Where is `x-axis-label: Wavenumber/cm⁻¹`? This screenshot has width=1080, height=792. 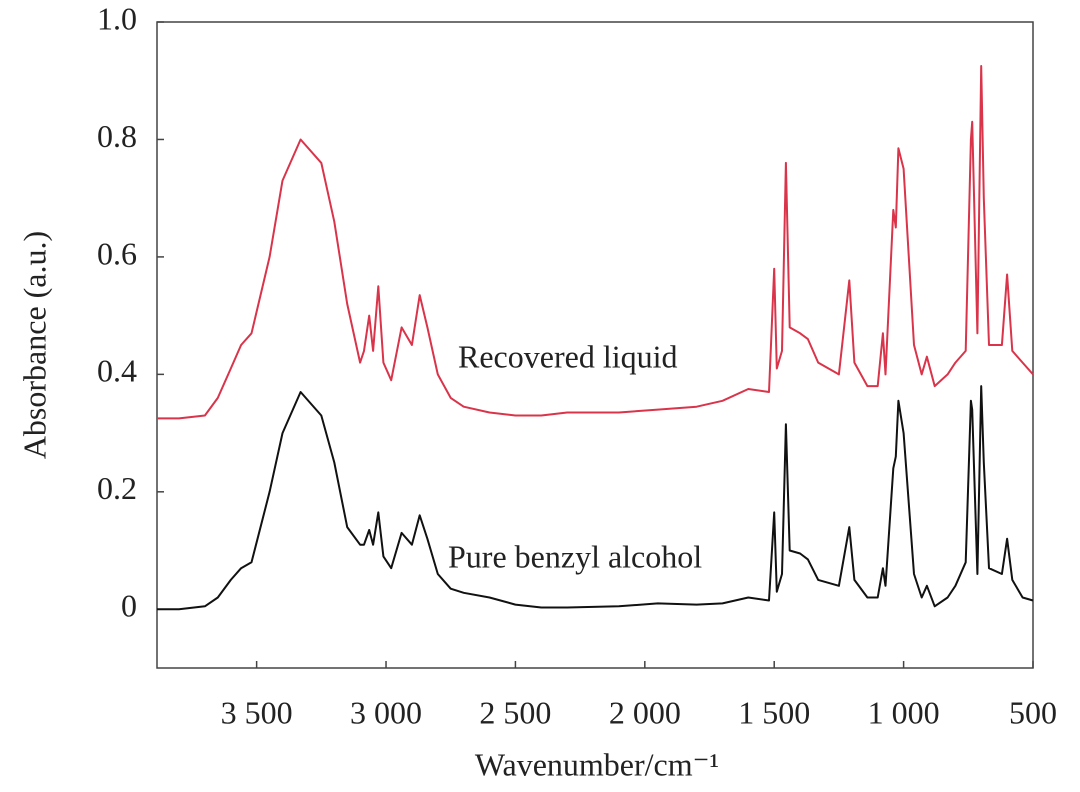 x-axis-label: Wavenumber/cm⁻¹ is located at coordinates (597, 764).